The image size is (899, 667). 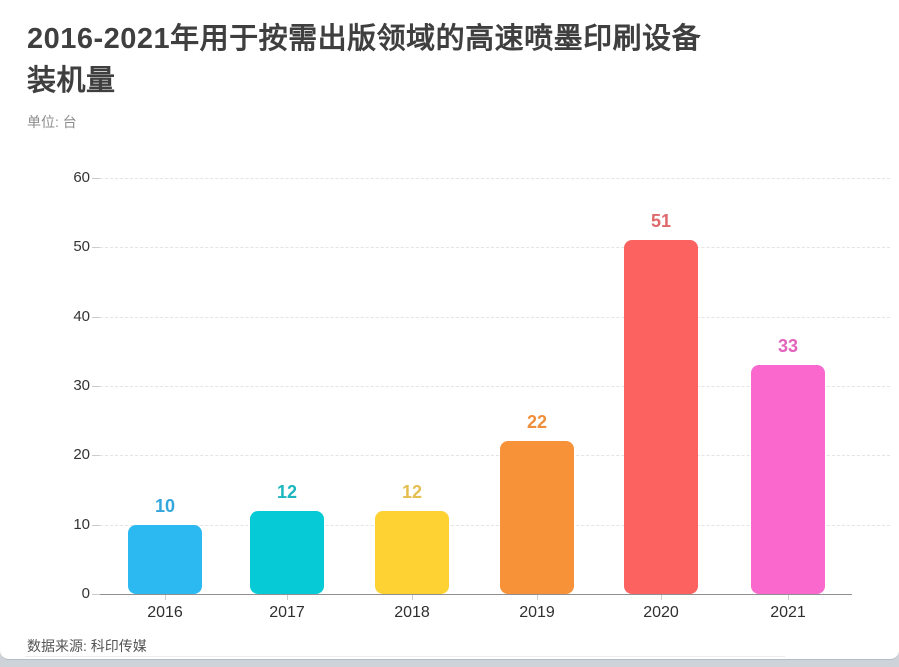 What do you see at coordinates (661, 417) in the screenshot?
I see `bar-2020` at bounding box center [661, 417].